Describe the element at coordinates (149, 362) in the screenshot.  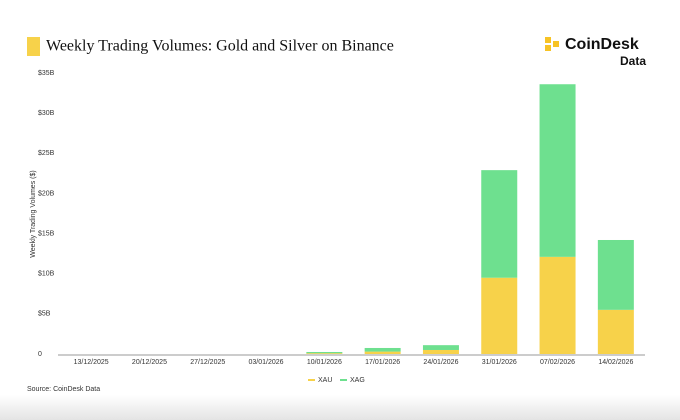
I see `x-tick-label: 20/12/2025` at that location.